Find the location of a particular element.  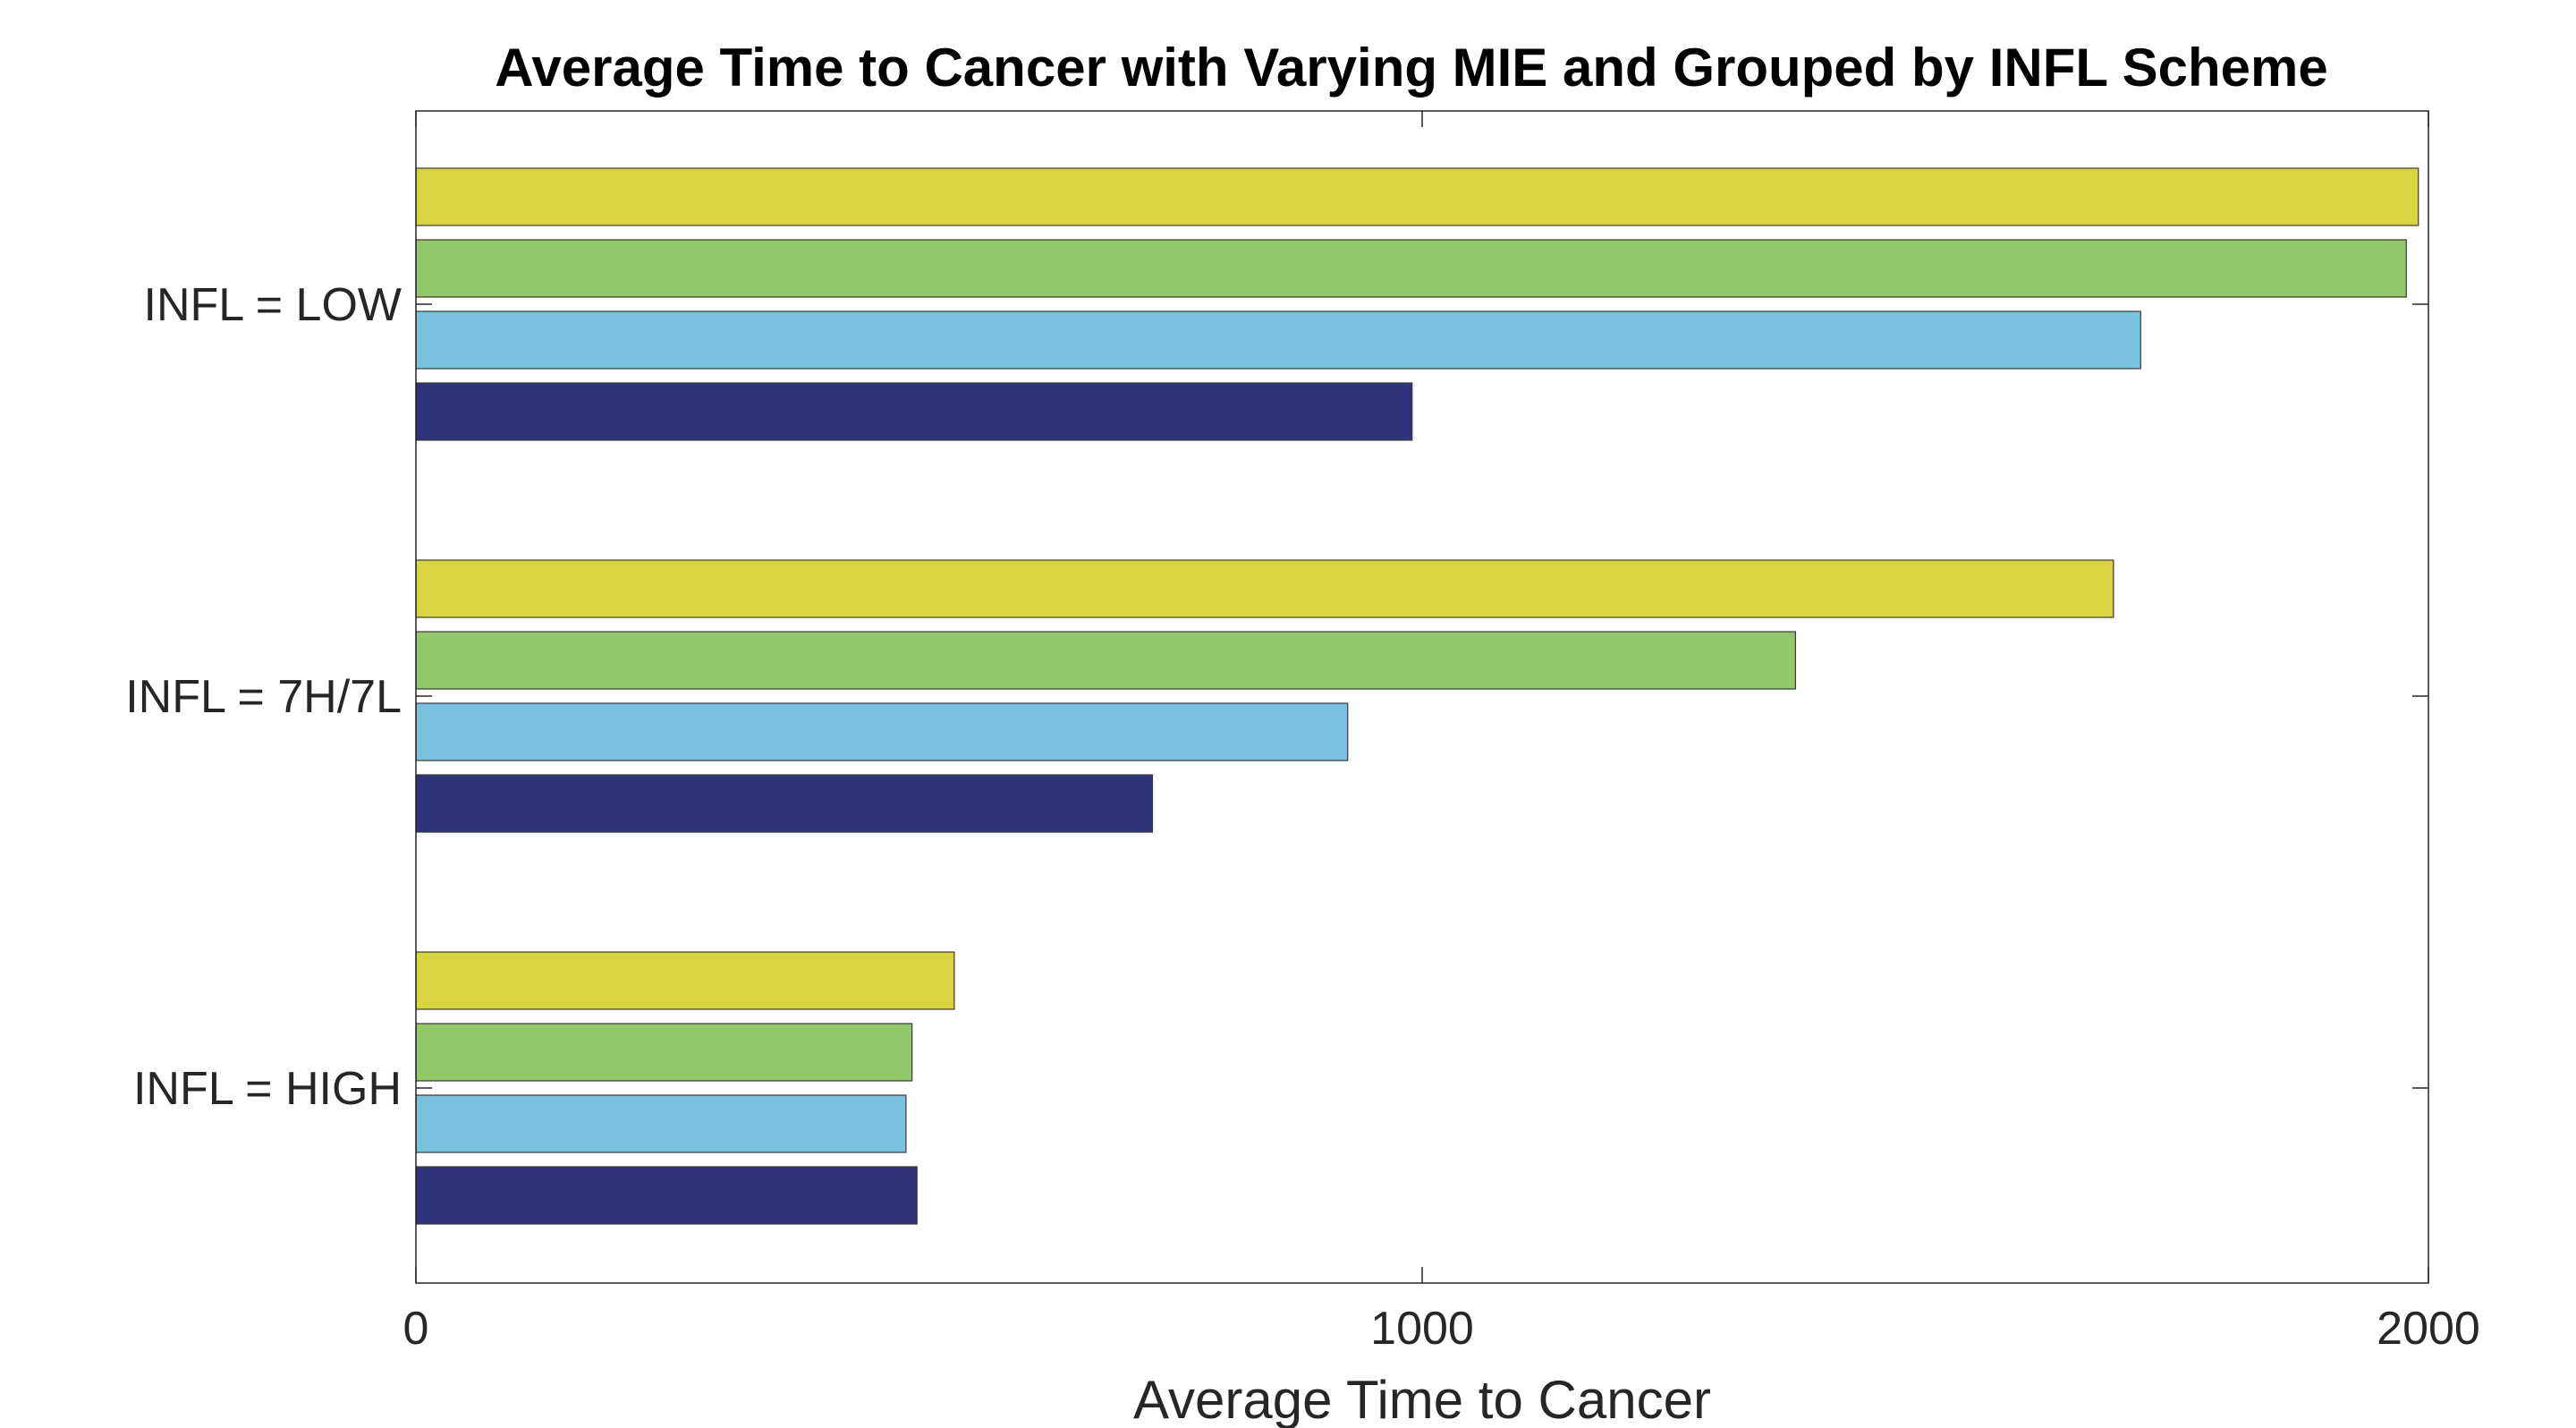

y-tick-labels: INFL = LOW INFL = 7H/7L INFL = HIGH is located at coordinates (263, 697).